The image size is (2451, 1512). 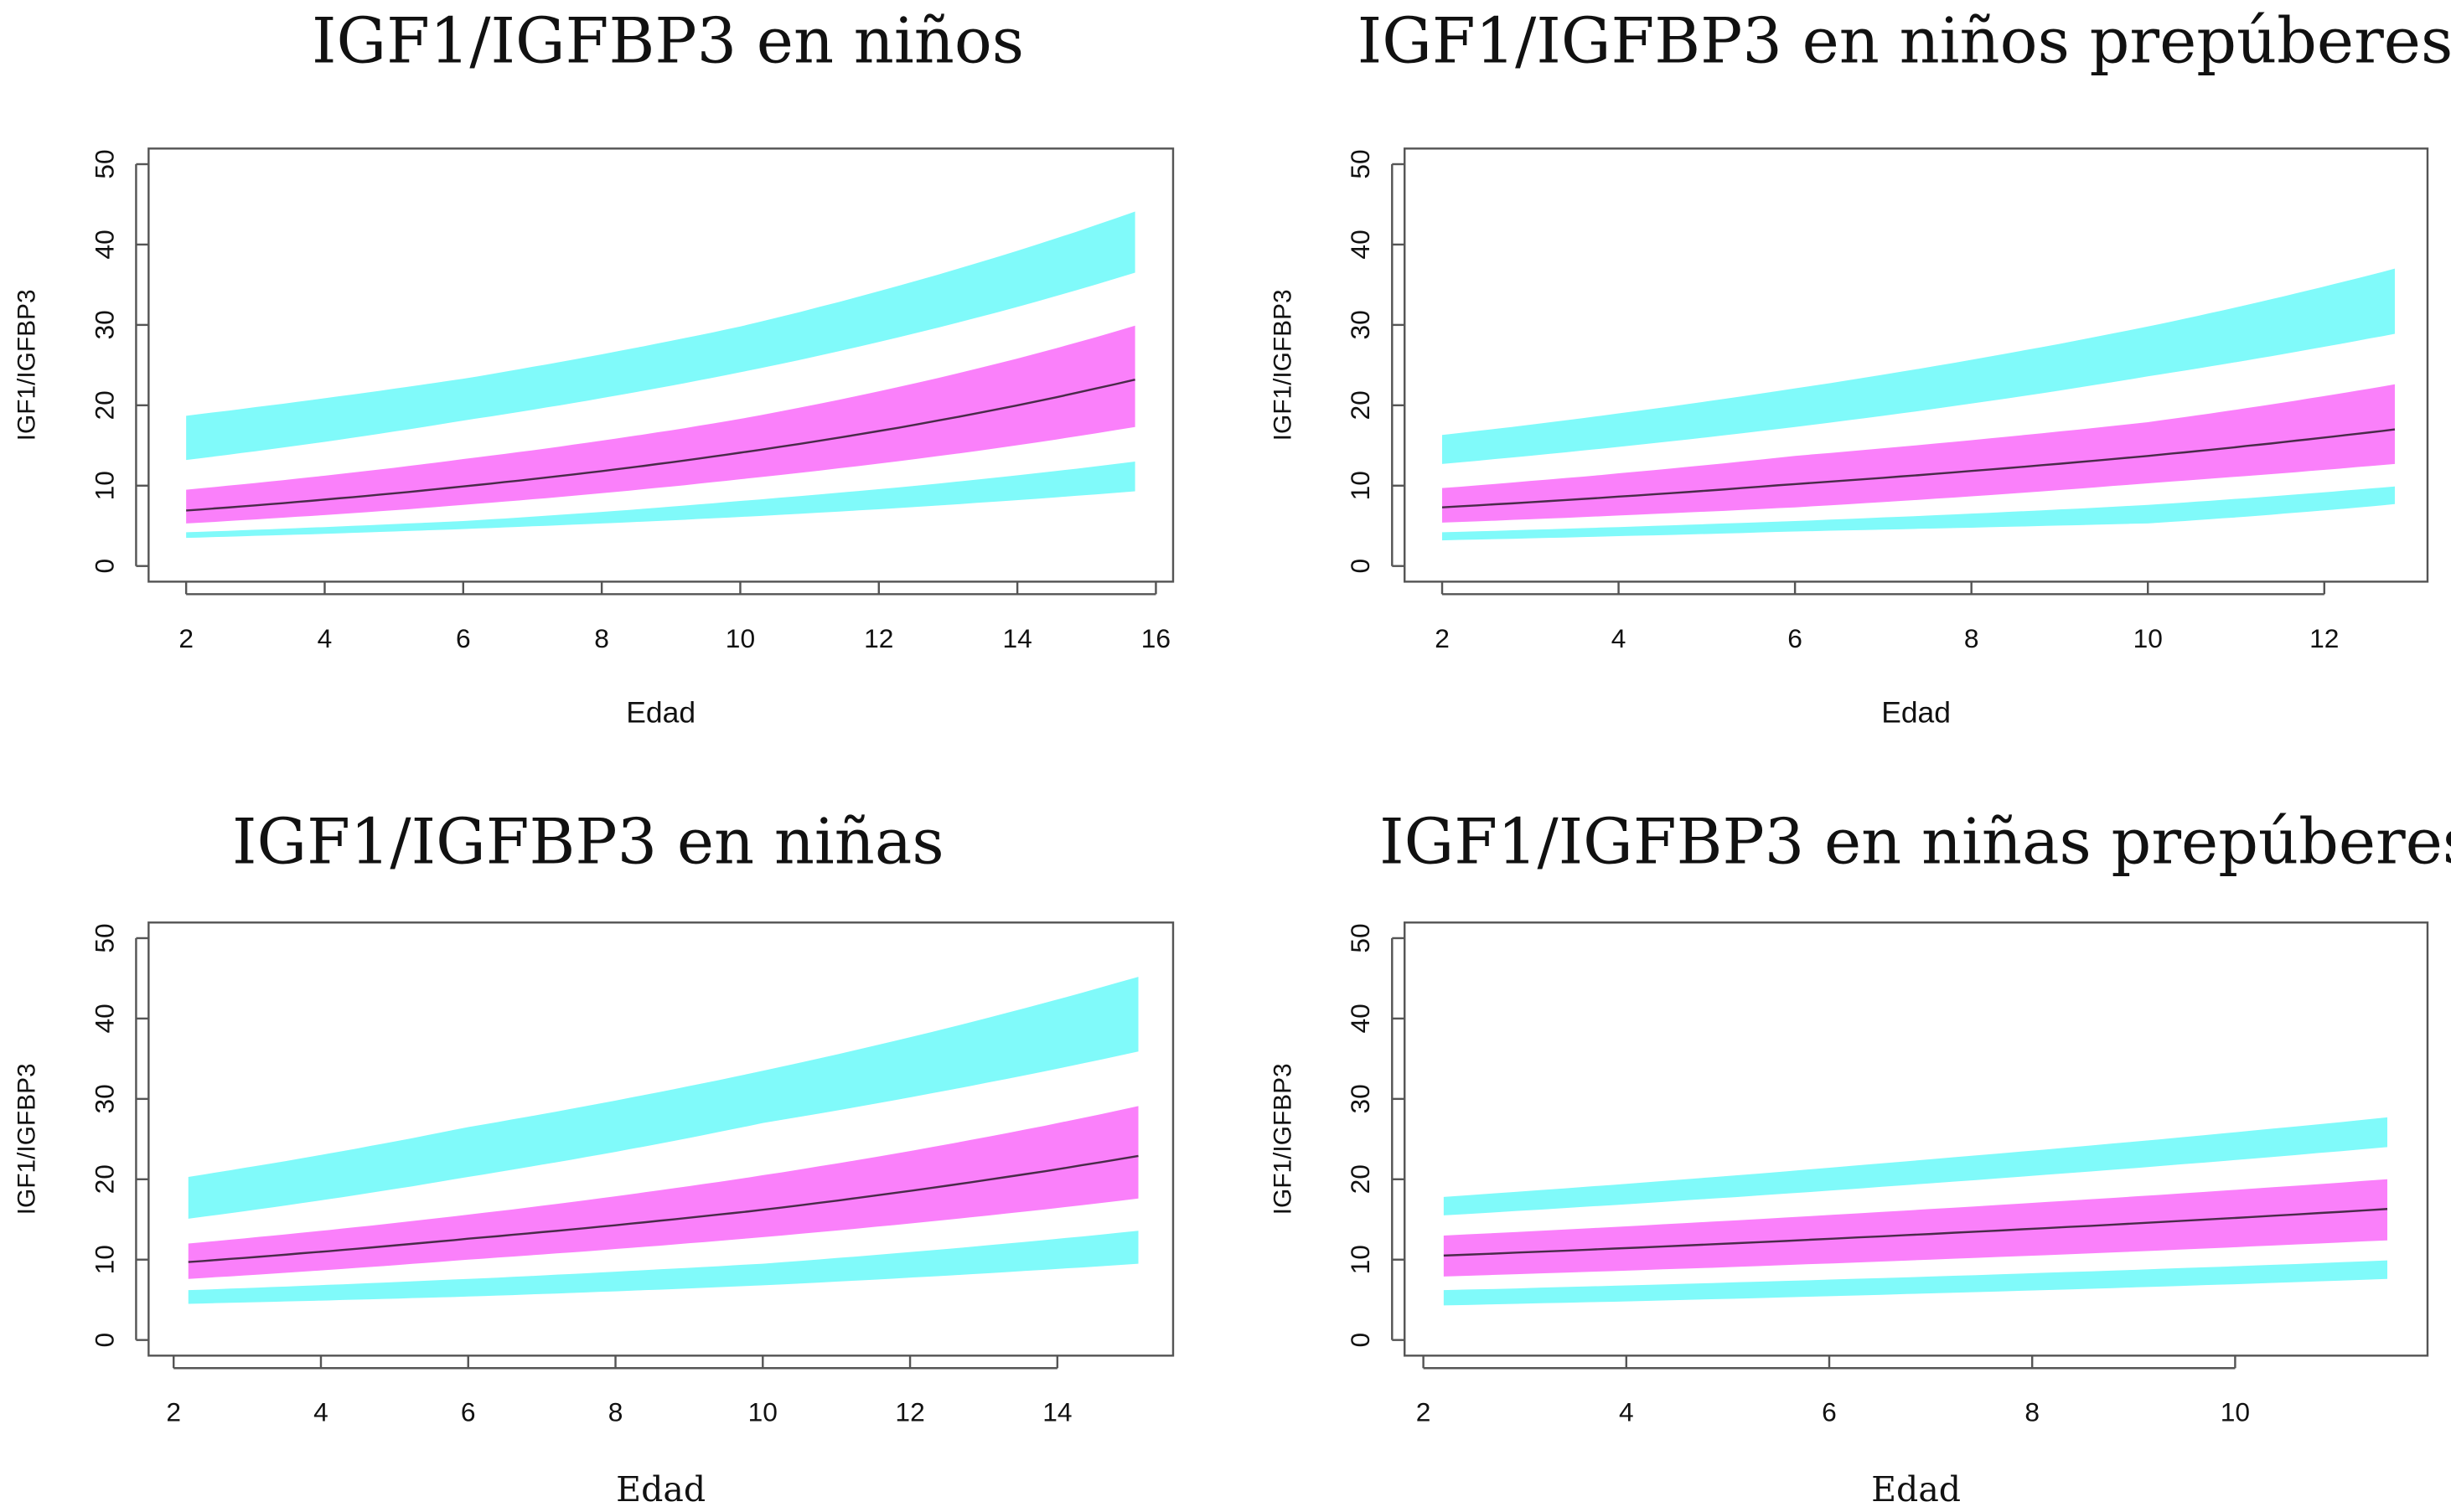 I want to click on chart-title: IGF1/IGFBP3 en niñas, so click(x=588, y=841).